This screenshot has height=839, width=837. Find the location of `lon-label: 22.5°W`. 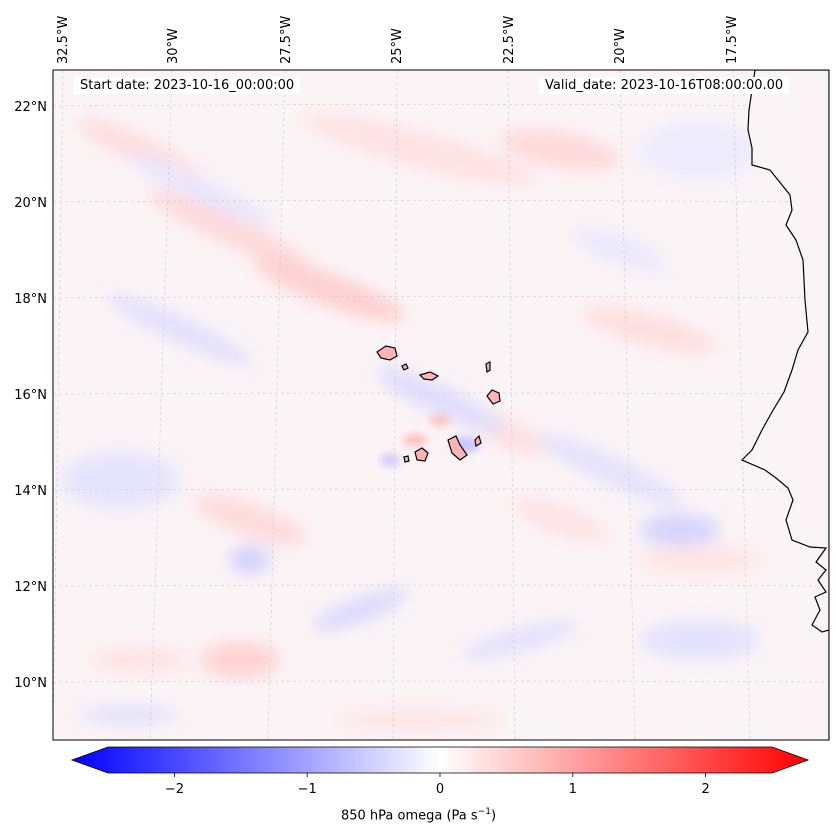

lon-label: 22.5°W is located at coordinates (509, 40).